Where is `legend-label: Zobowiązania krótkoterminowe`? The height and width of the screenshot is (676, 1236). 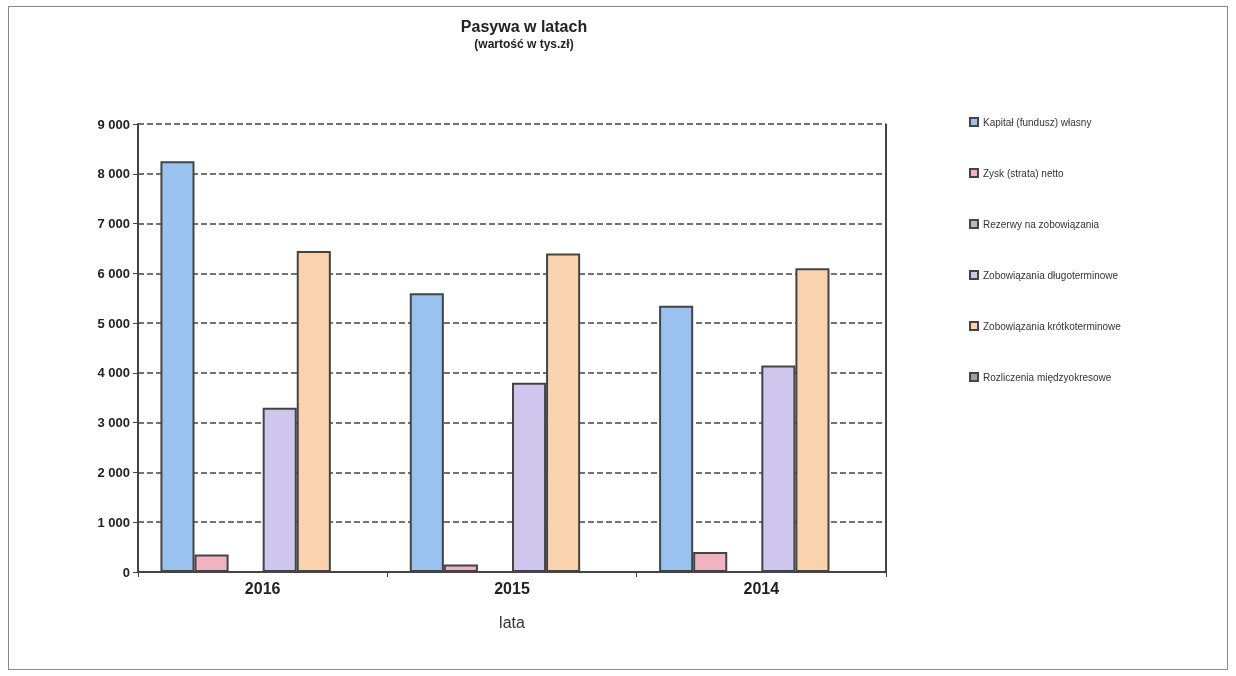
legend-label: Zobowiązania krótkoterminowe is located at coordinates (1052, 326).